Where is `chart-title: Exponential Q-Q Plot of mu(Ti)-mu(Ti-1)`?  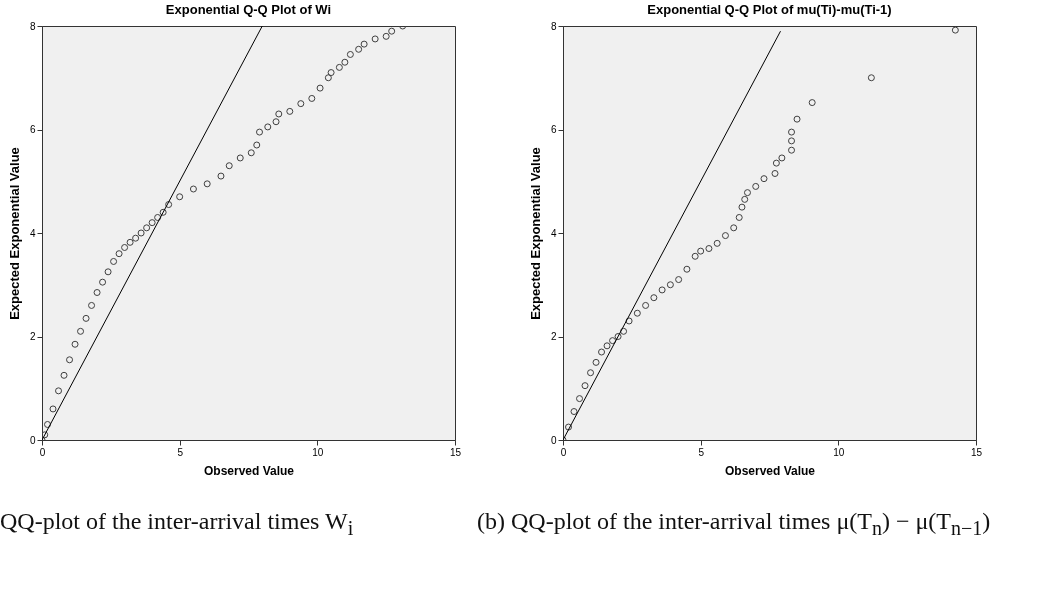
chart-title: Exponential Q-Q Plot of mu(Ti)-mu(Ti-1) is located at coordinates (769, 9).